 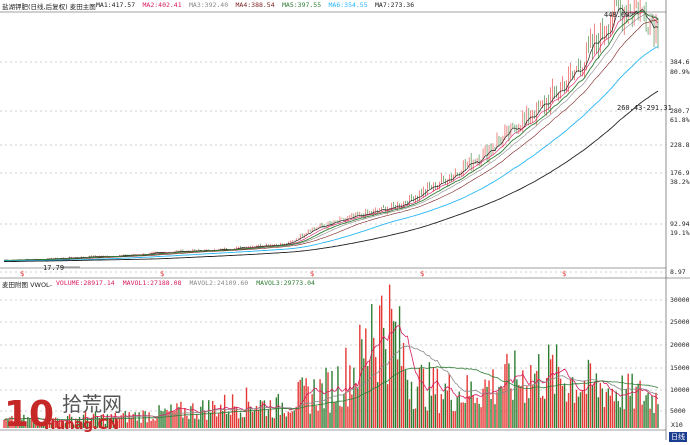 I want to click on ma-legend-item: MA6:354.55, so click(x=348, y=5).